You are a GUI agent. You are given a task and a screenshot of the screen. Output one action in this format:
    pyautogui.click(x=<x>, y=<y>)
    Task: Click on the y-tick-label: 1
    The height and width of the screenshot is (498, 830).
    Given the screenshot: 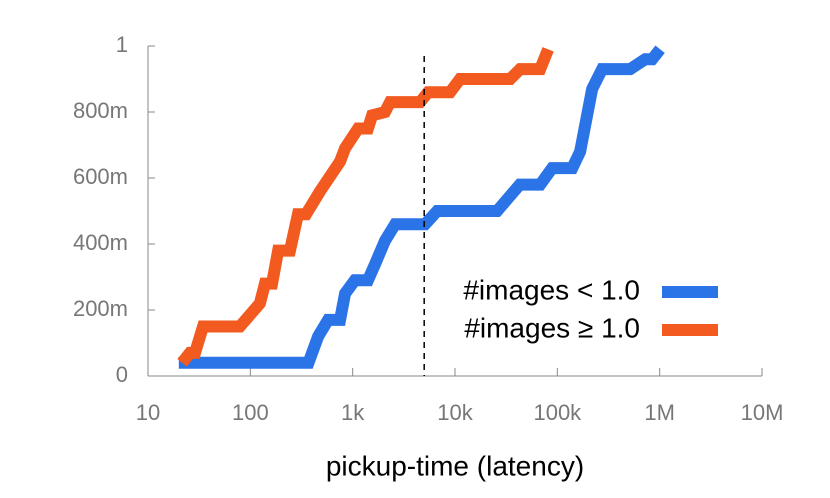 What is the action you would take?
    pyautogui.click(x=122, y=44)
    